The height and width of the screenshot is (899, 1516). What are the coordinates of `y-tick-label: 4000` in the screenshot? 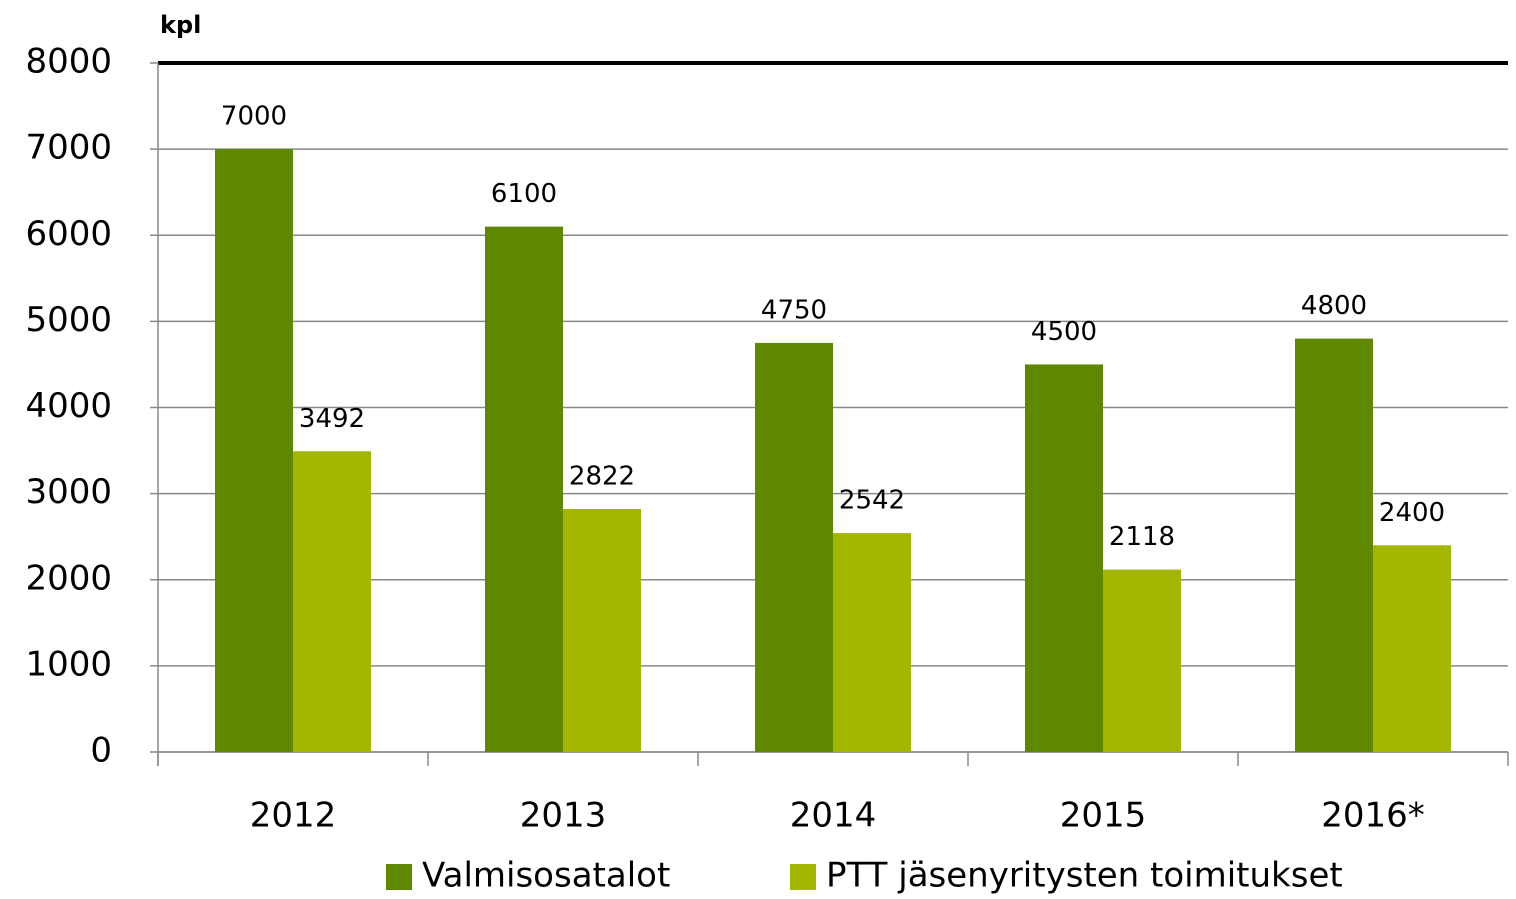 It's located at (68, 406).